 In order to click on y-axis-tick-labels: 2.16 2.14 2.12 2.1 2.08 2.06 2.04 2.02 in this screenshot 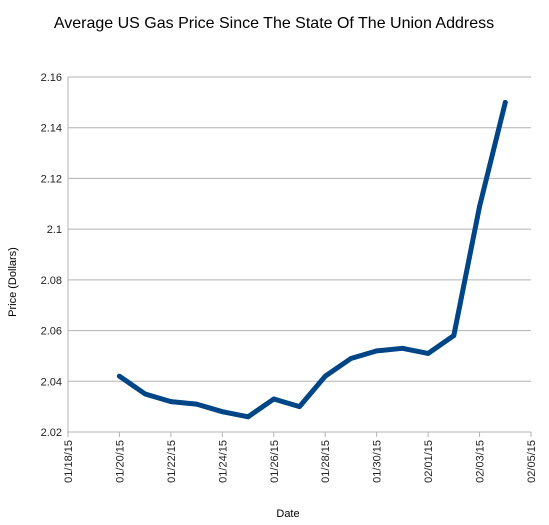, I will do `click(51, 255)`.